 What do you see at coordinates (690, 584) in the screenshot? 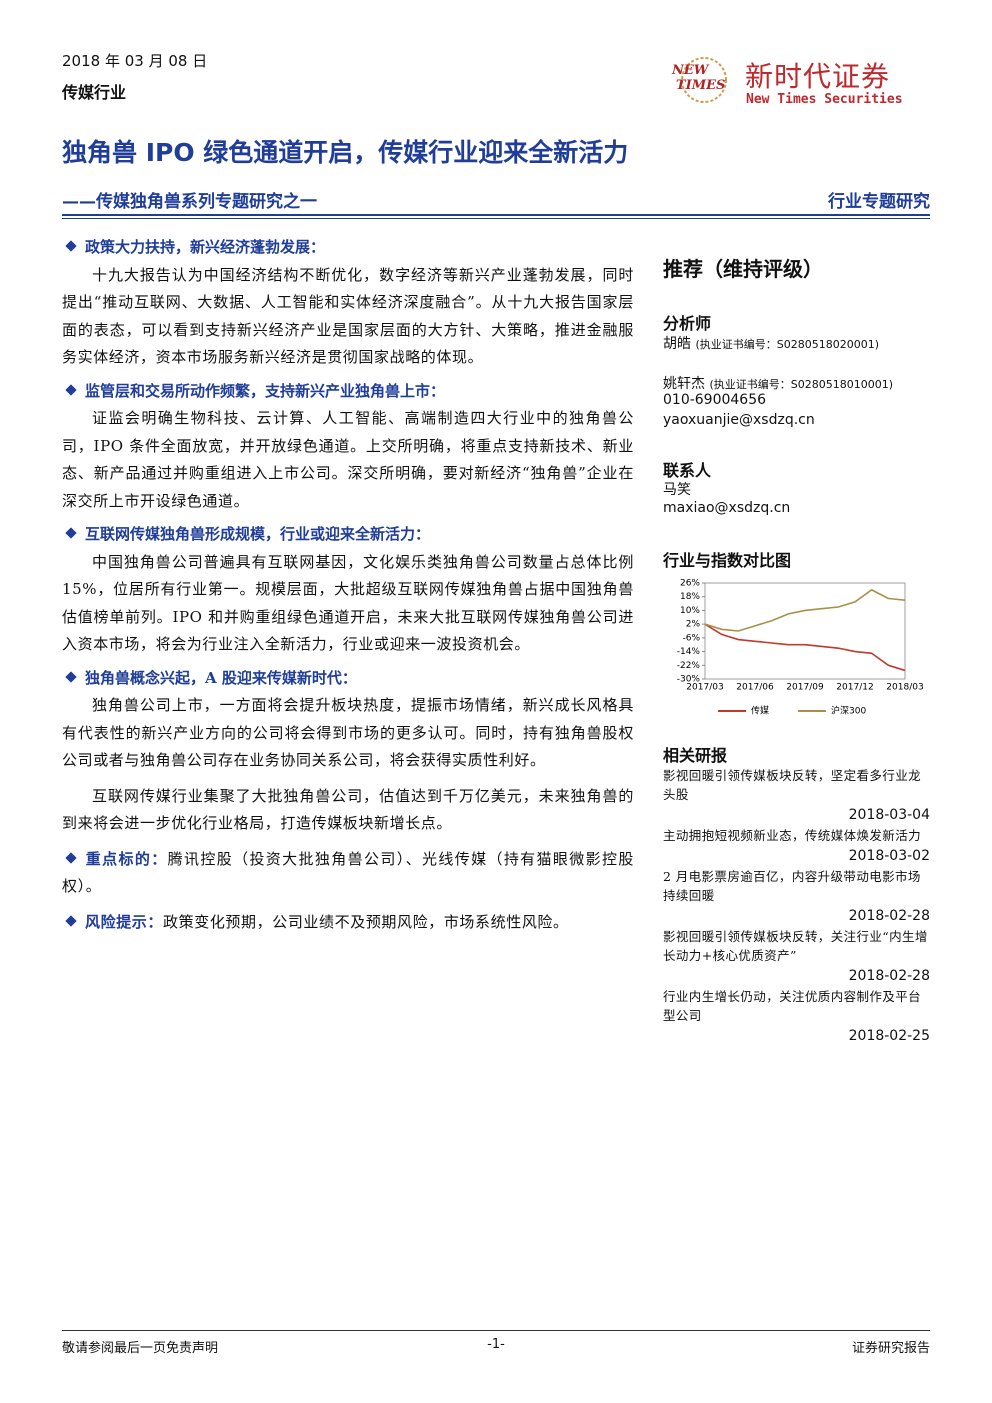
I see `y-tick-label: 26%` at bounding box center [690, 584].